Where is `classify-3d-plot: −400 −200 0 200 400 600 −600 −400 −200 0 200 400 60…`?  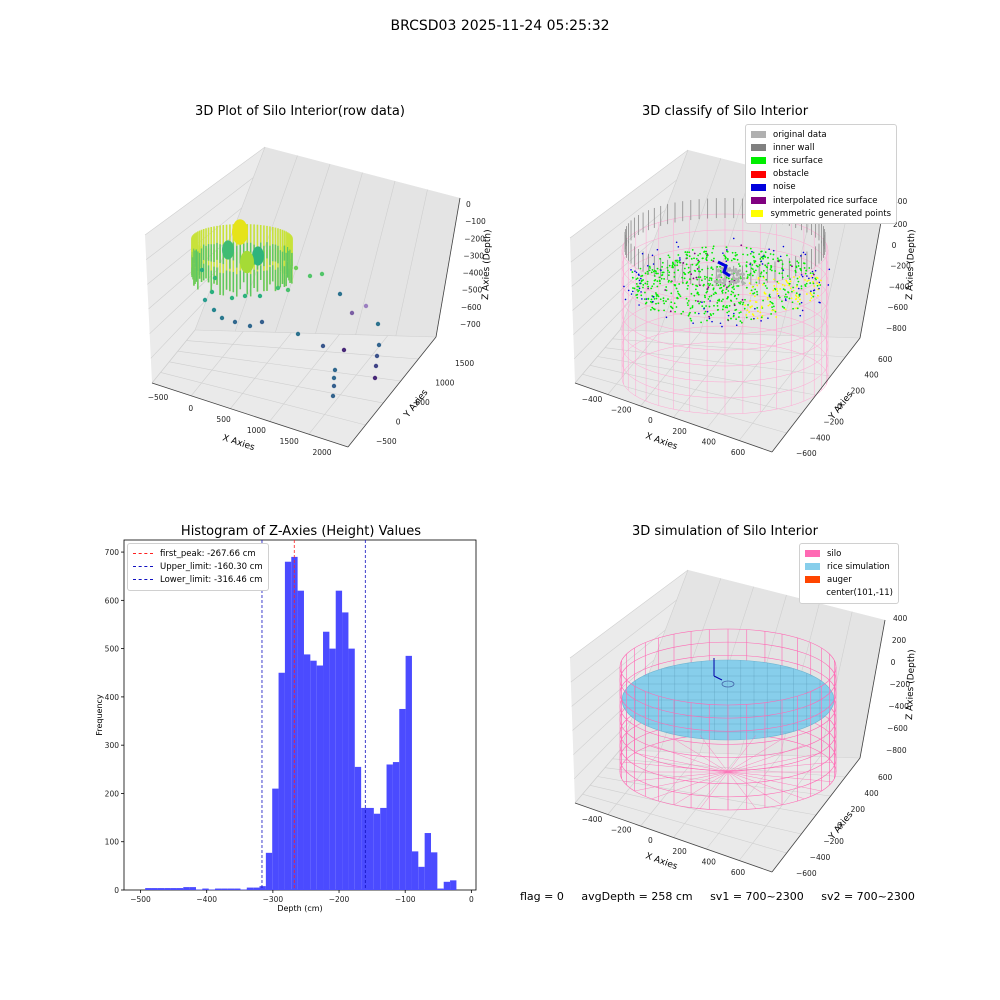 classify-3d-plot: −400 −200 0 200 400 600 −600 −400 −200 0 200 400 60… is located at coordinates (743, 303).